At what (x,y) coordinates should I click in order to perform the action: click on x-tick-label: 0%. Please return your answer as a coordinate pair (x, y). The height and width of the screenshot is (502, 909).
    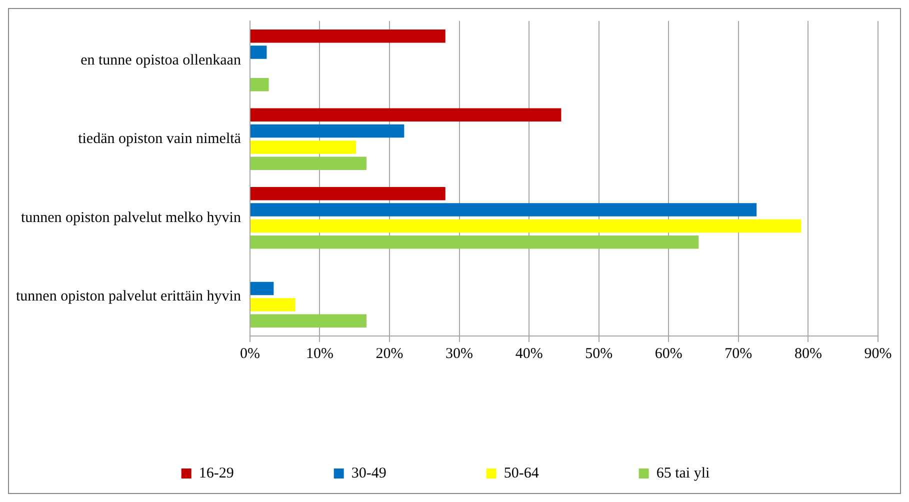
    Looking at the image, I should click on (250, 354).